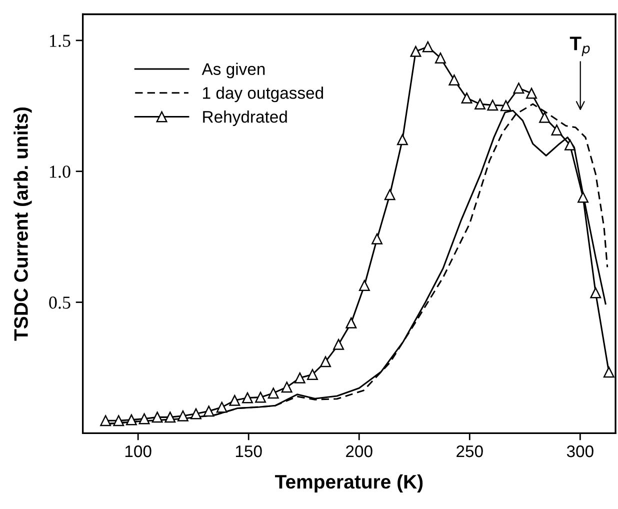  I want to click on annotation: T$_{p}$, so click(580, 46).